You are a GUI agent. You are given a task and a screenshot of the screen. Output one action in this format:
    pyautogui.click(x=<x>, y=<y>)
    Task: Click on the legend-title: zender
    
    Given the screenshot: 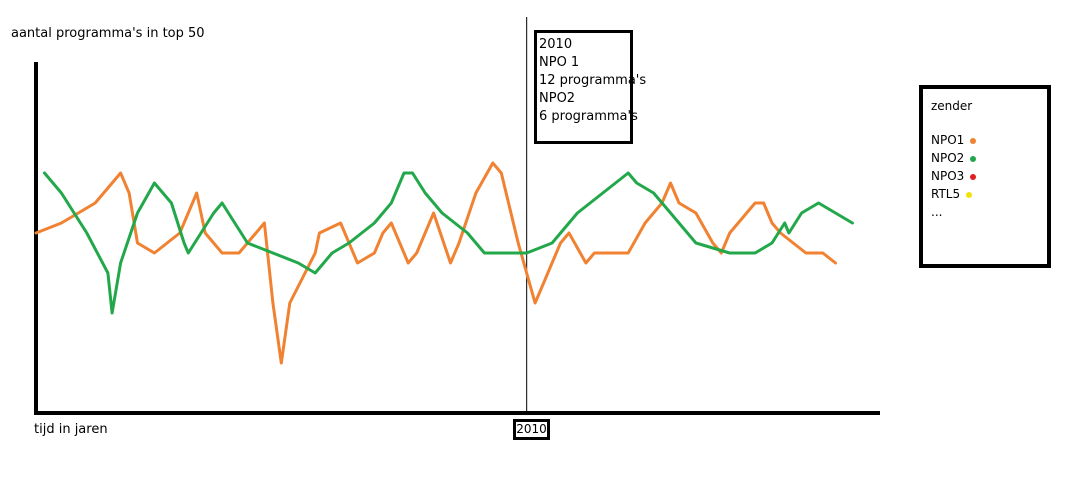 What is the action you would take?
    pyautogui.click(x=952, y=106)
    